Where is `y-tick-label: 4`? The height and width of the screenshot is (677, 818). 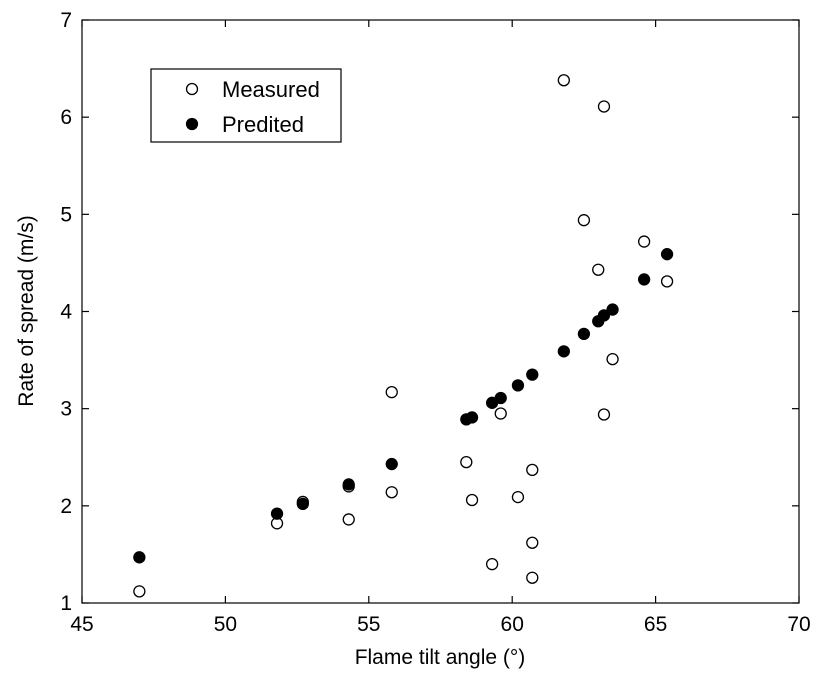
y-tick-label: 4 is located at coordinates (66, 312).